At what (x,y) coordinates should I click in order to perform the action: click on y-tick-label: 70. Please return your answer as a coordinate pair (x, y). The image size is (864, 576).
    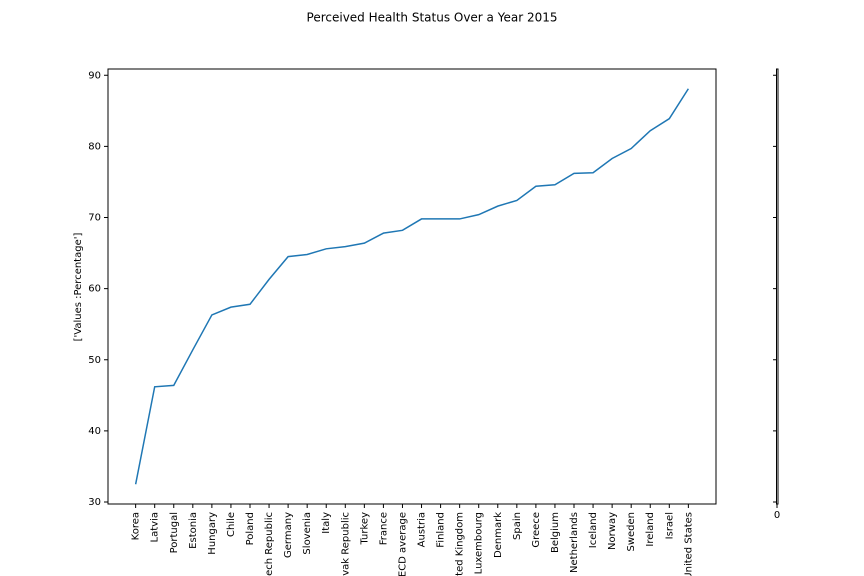
    Looking at the image, I should click on (94, 218).